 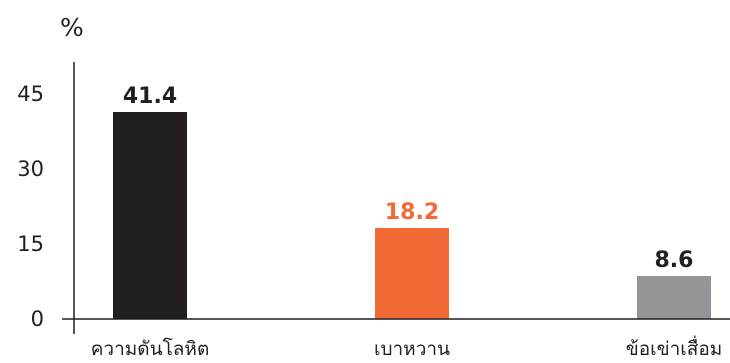 I want to click on y-tick-label: 45, so click(x=30, y=94).